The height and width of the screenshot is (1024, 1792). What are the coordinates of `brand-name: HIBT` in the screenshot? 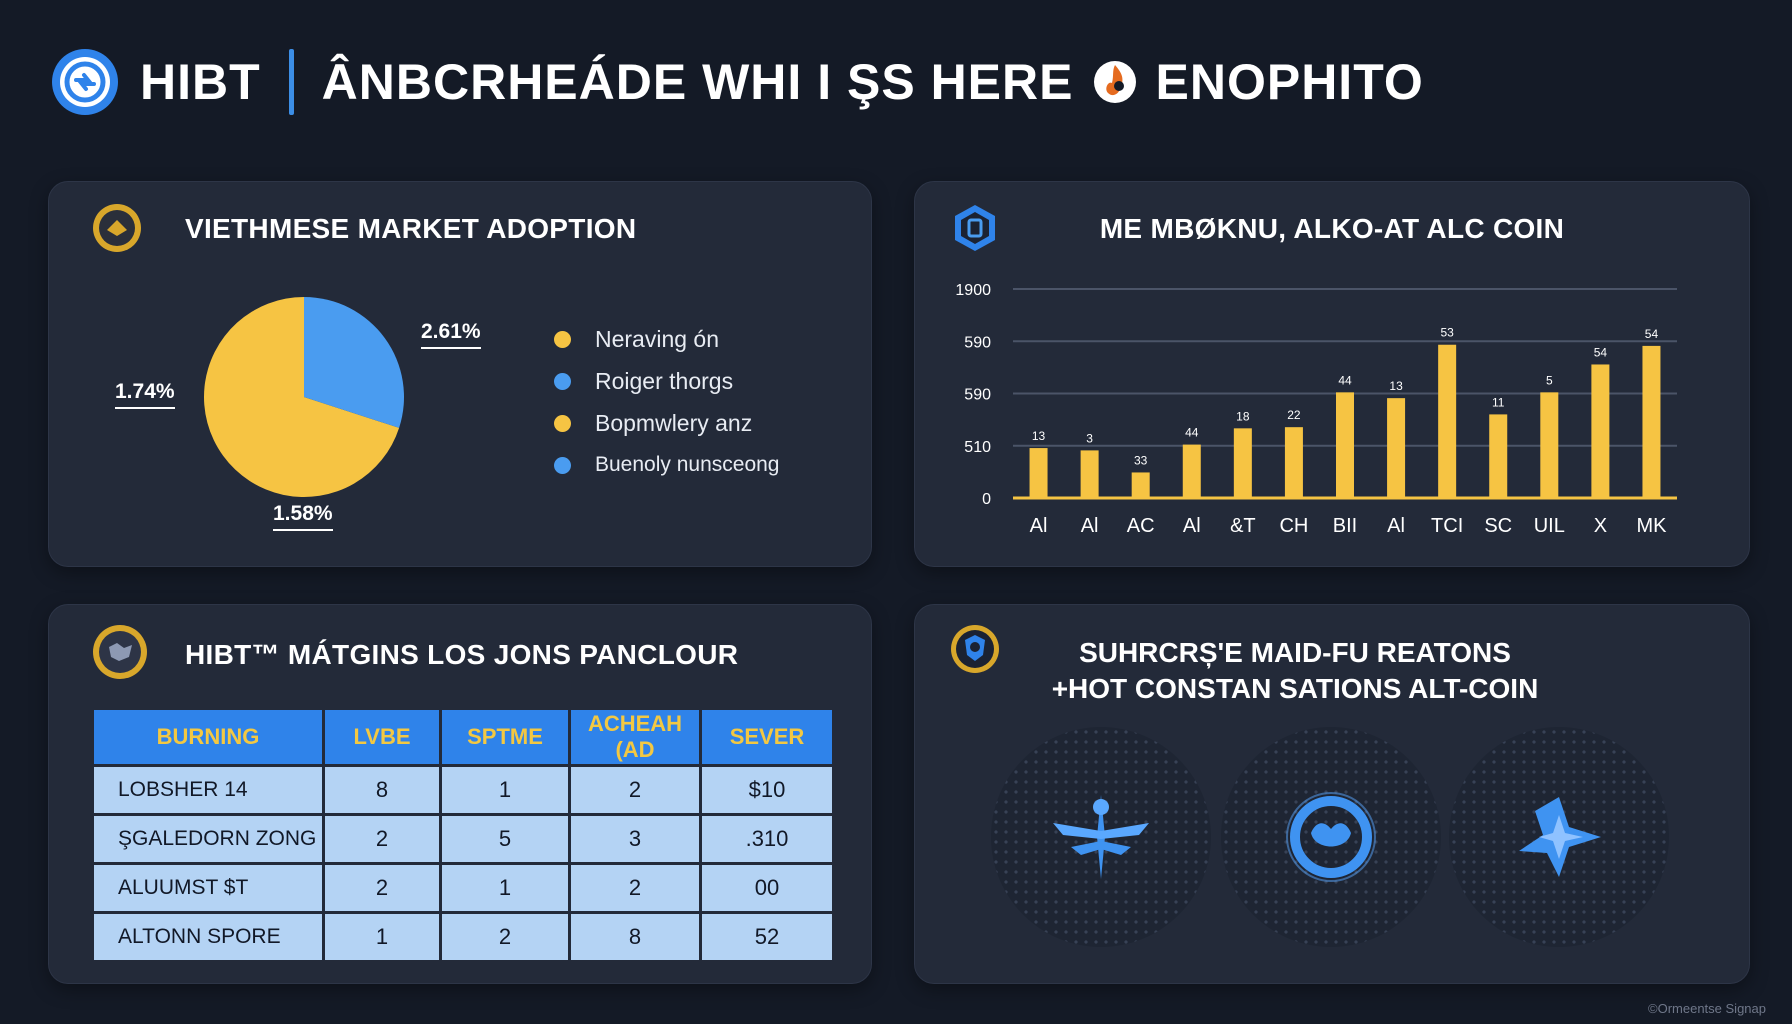 It's located at (200, 82).